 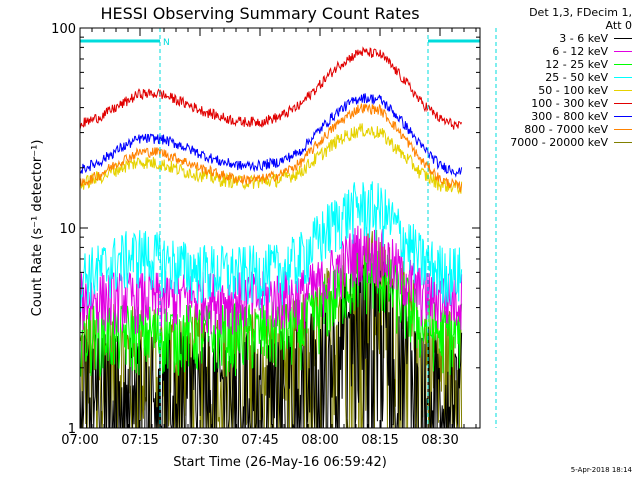 What do you see at coordinates (559, 142) in the screenshot?
I see `legend-label: 7000 - 20000 keV` at bounding box center [559, 142].